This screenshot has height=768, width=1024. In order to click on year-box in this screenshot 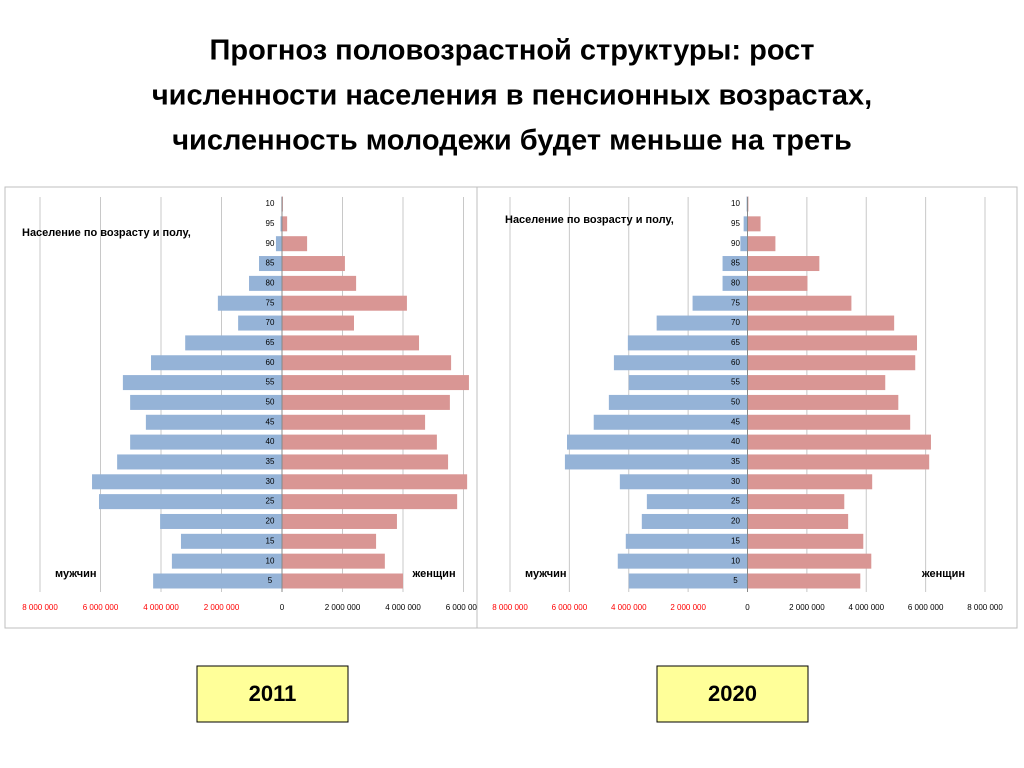, I will do `click(732, 694)`.